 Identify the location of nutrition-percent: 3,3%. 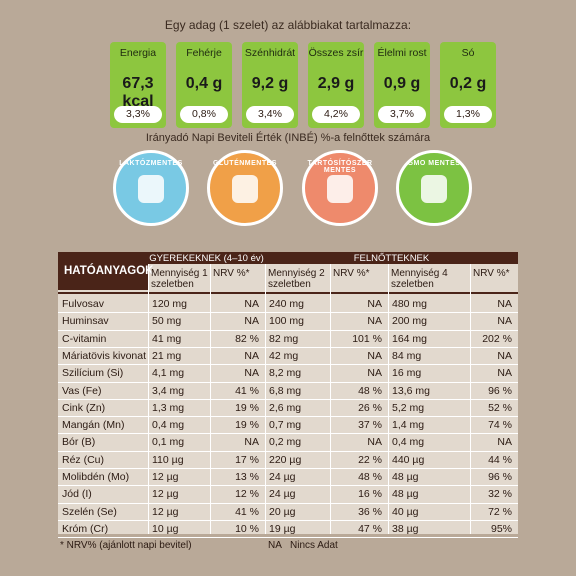
(138, 114).